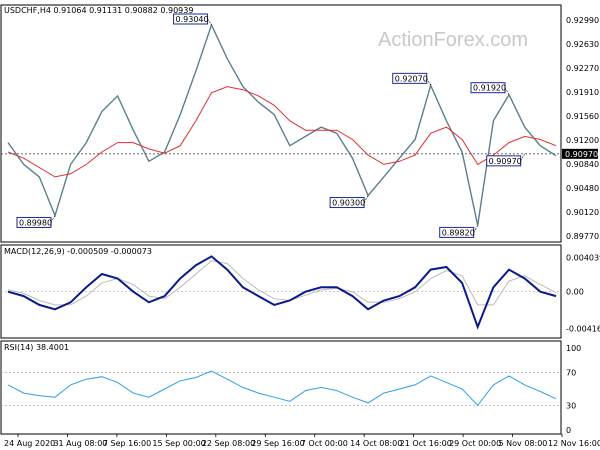  I want to click on x-tick-label: 29 Sep 16:00, so click(277, 443).